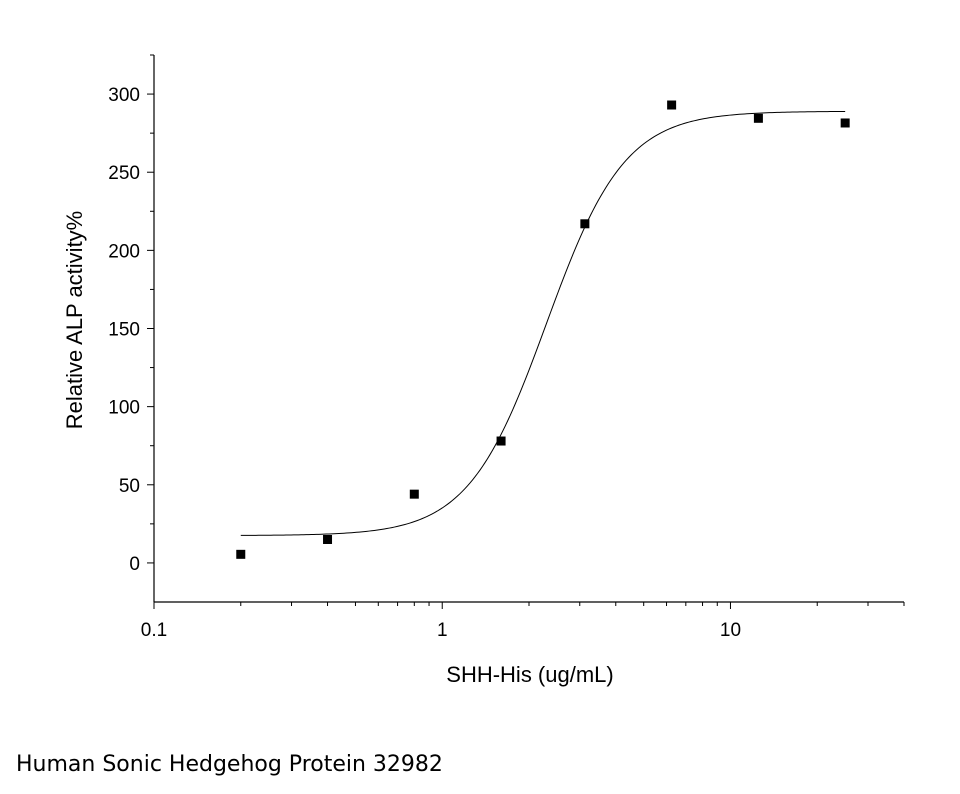  What do you see at coordinates (134, 564) in the screenshot?
I see `y-tick-label: 0` at bounding box center [134, 564].